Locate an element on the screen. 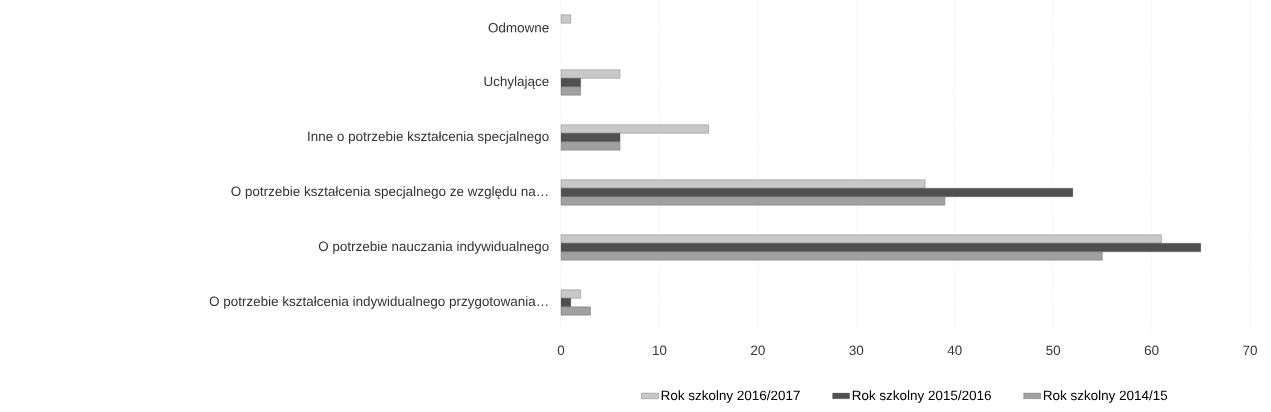 Image resolution: width=1271 pixels, height=412 pixels. y-tick-label: Uchylające is located at coordinates (516, 82).